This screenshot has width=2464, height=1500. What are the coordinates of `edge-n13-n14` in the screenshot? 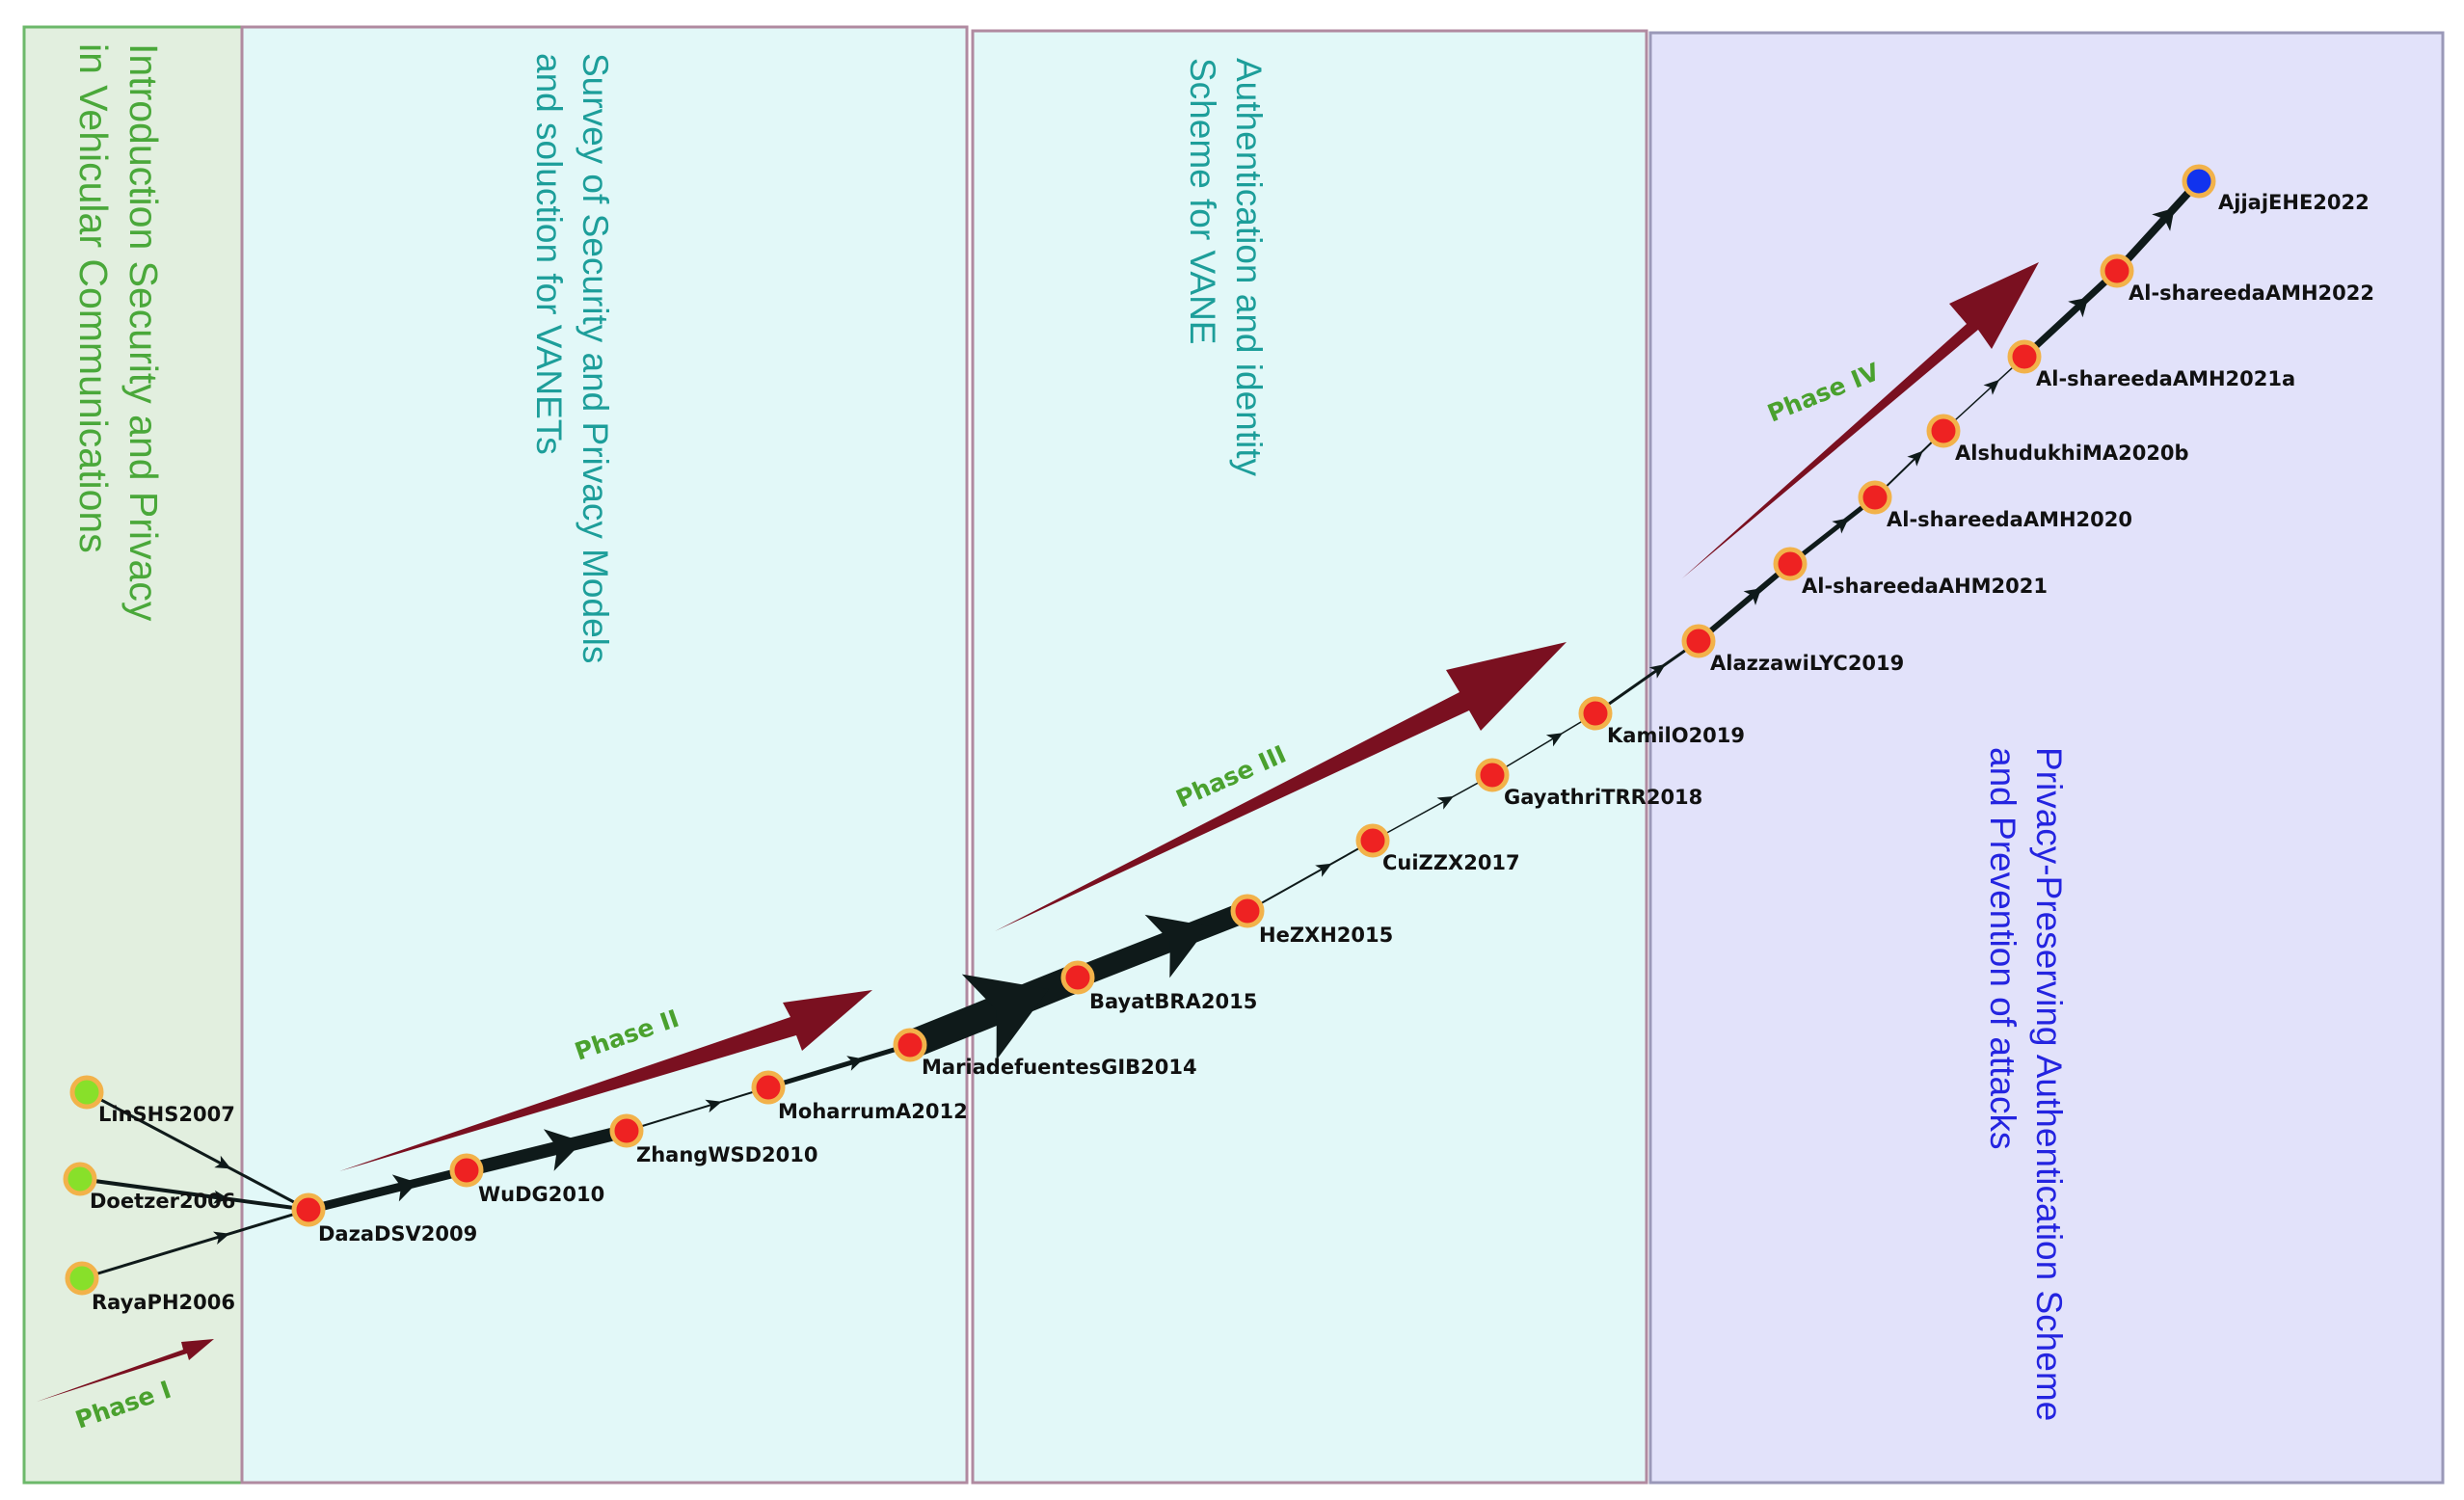 It's located at (1648, 677).